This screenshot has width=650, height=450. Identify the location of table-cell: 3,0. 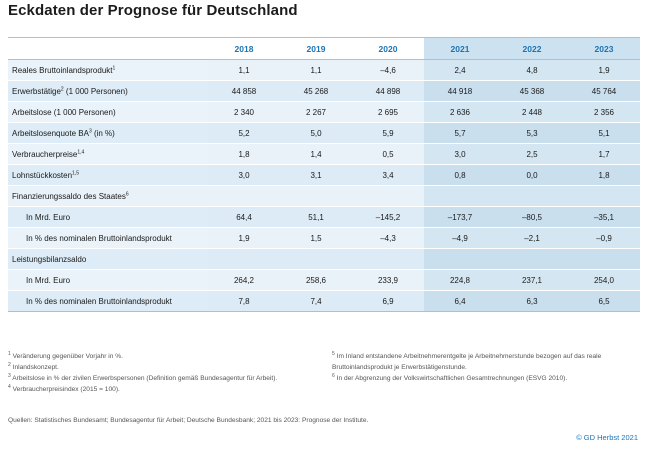
(244, 175).